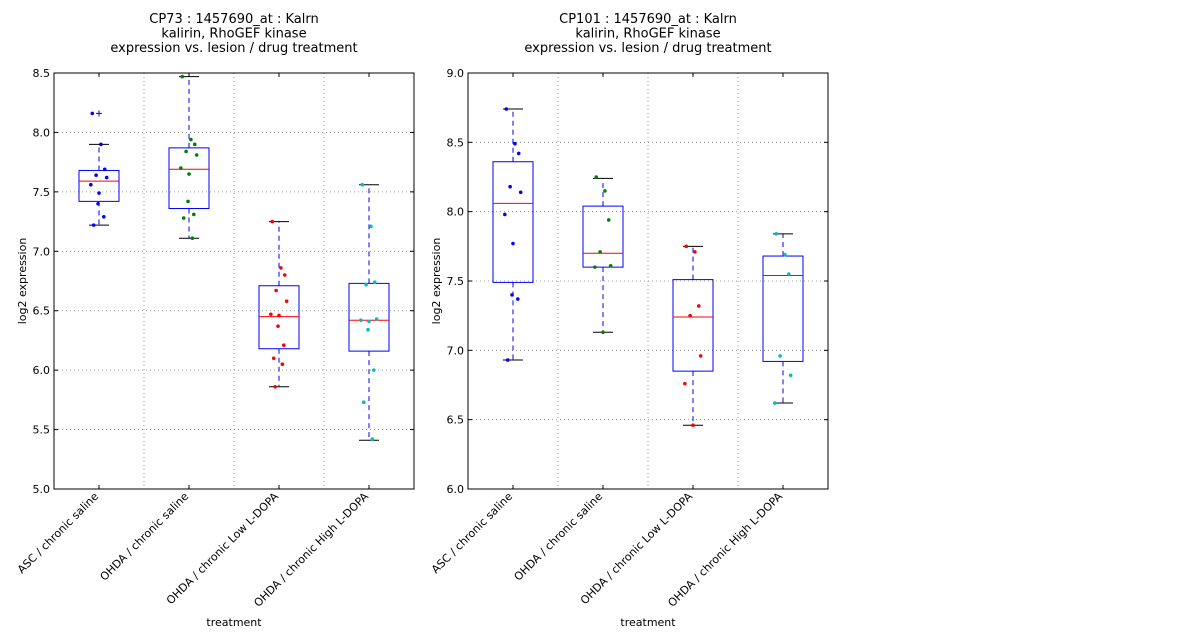  I want to click on chart-title-line: expression vs. lesion / drug treatment, so click(233, 48).